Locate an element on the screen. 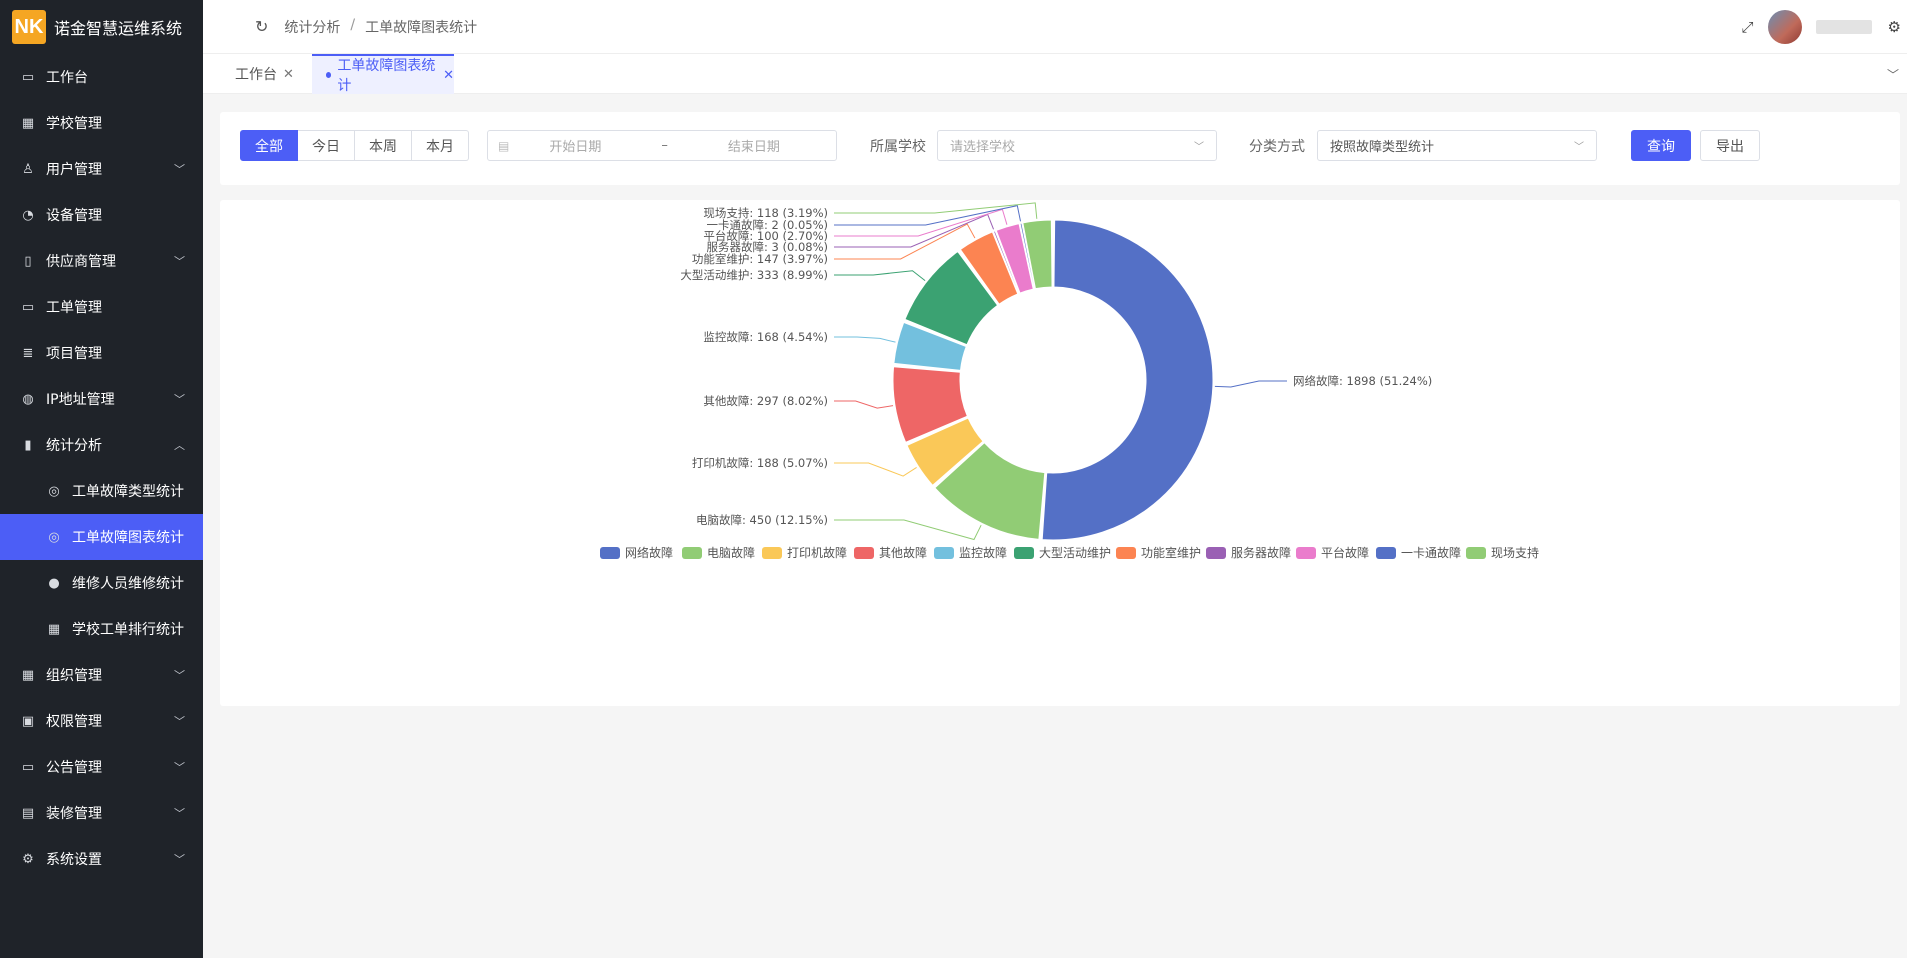 The image size is (1907, 958). gear-icon: ⚙ is located at coordinates (1894, 27).